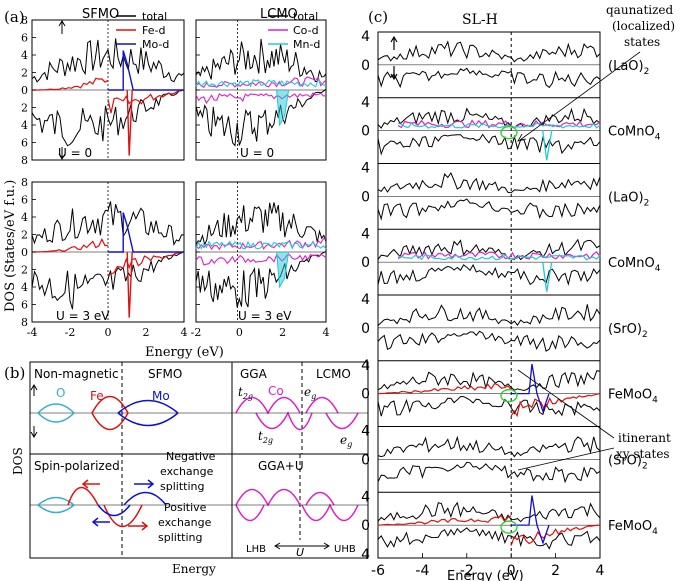 This screenshot has width=691, height=581. Describe the element at coordinates (153, 30) in the screenshot. I see `legend-fe-d: Fe-d` at that location.